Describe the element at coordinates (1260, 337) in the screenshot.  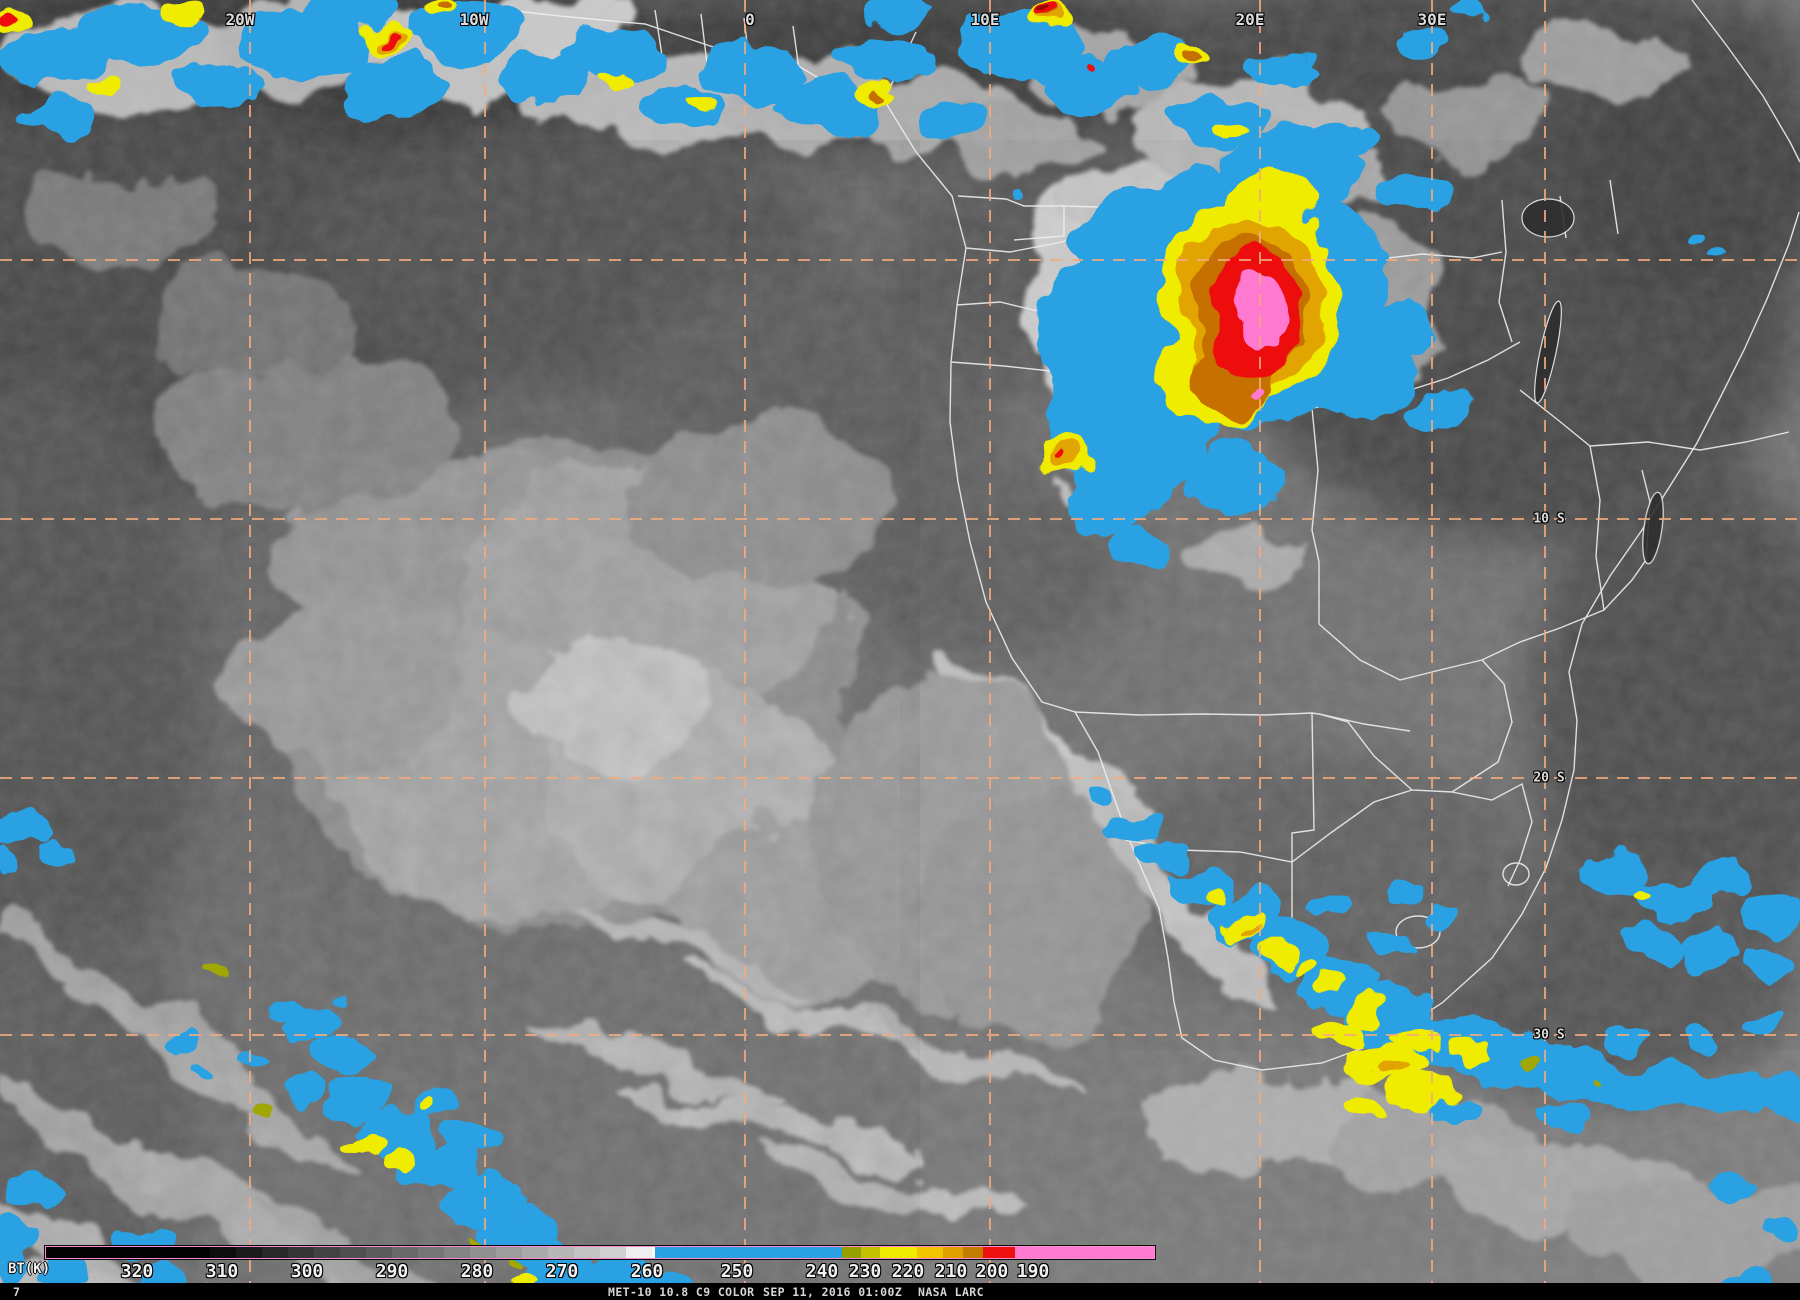
I see `cloud-layer-pink` at that location.